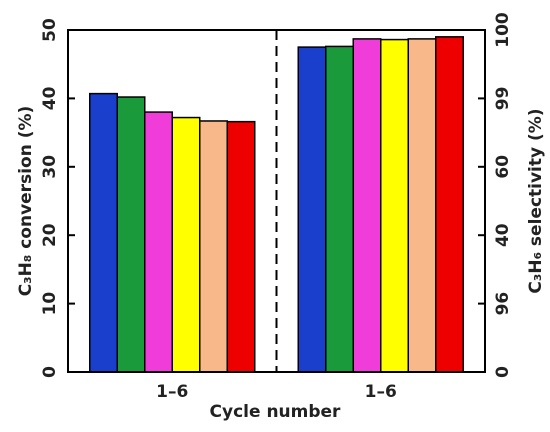  I want to click on y-tick-label: 40, so click(50, 98).